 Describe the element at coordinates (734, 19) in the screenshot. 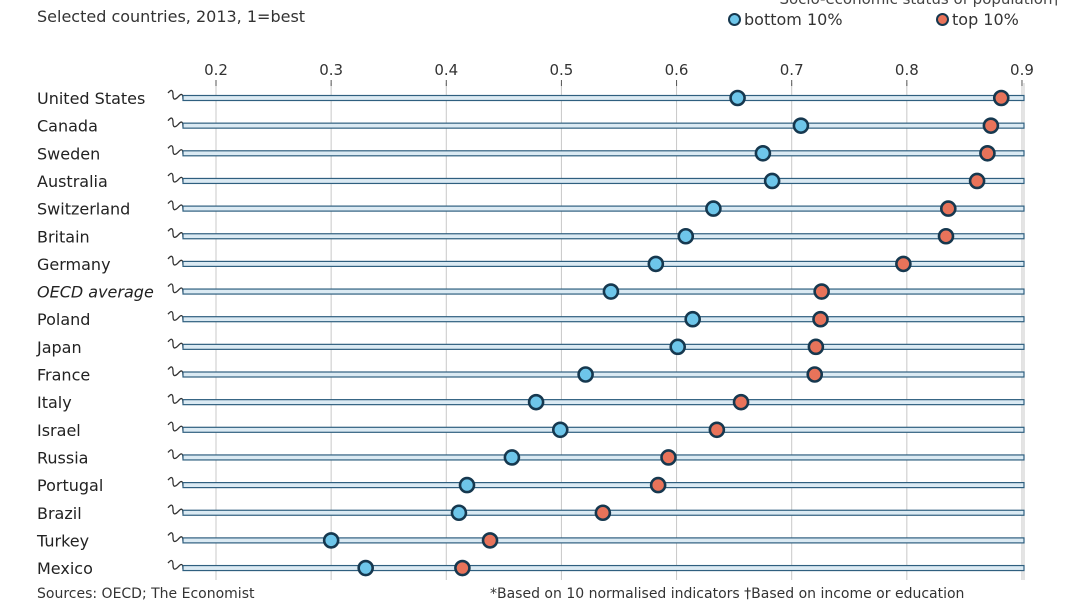

I see `legend-marker-bottom` at that location.